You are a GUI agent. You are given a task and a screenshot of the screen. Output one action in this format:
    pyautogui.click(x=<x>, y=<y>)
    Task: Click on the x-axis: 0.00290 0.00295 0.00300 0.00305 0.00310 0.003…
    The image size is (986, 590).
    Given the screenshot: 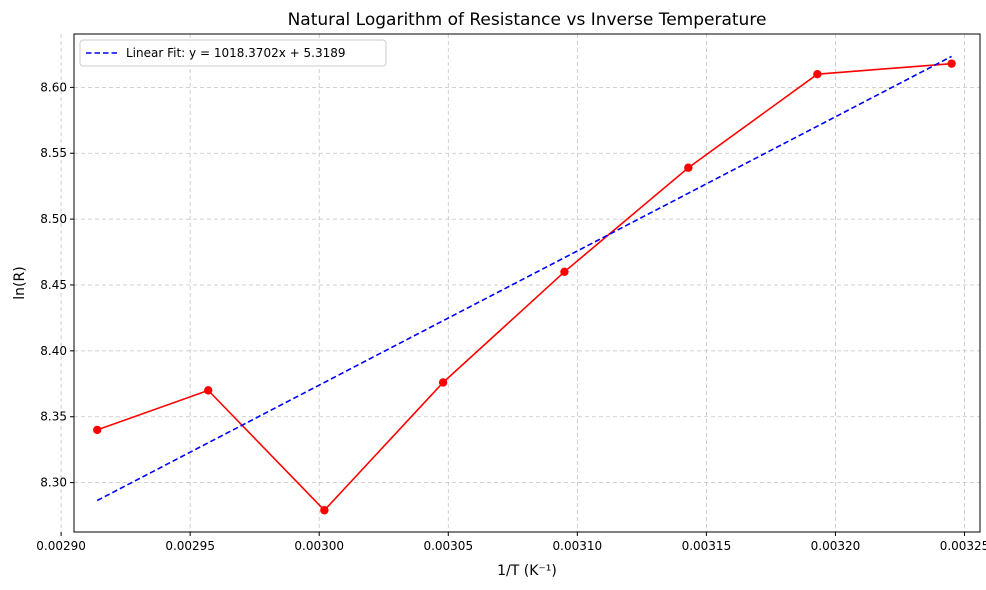 What is the action you would take?
    pyautogui.click(x=511, y=542)
    